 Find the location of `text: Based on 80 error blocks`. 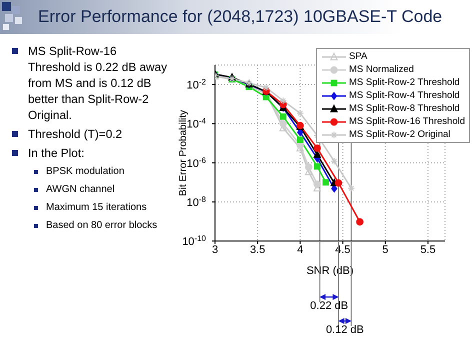

text: Based on 80 error blocks is located at coordinates (102, 226).